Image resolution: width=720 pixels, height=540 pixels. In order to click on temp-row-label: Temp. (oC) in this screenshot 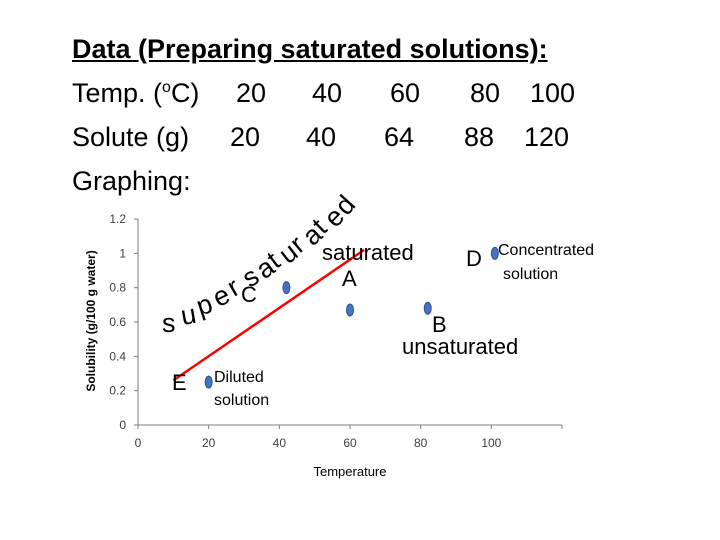, I will do `click(135, 93)`.